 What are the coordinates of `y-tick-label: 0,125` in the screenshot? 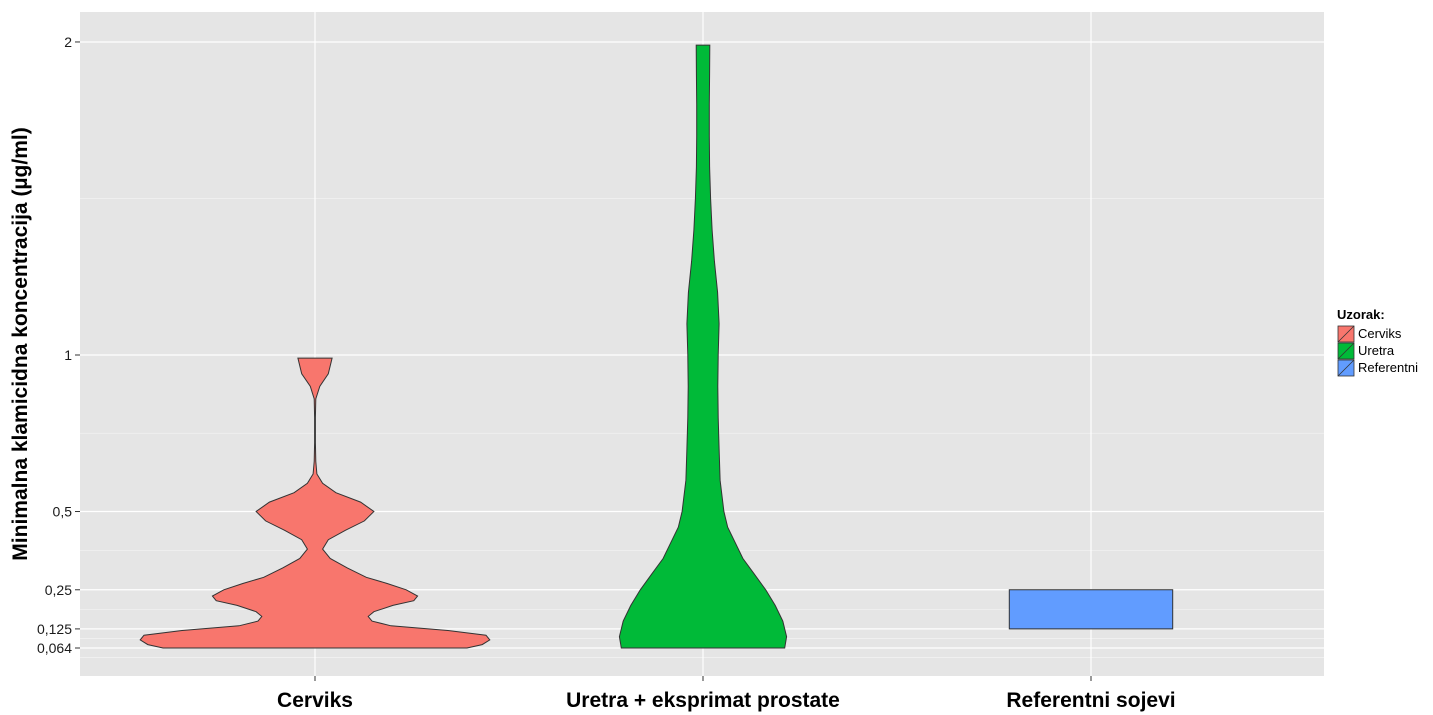 It's located at (54, 629).